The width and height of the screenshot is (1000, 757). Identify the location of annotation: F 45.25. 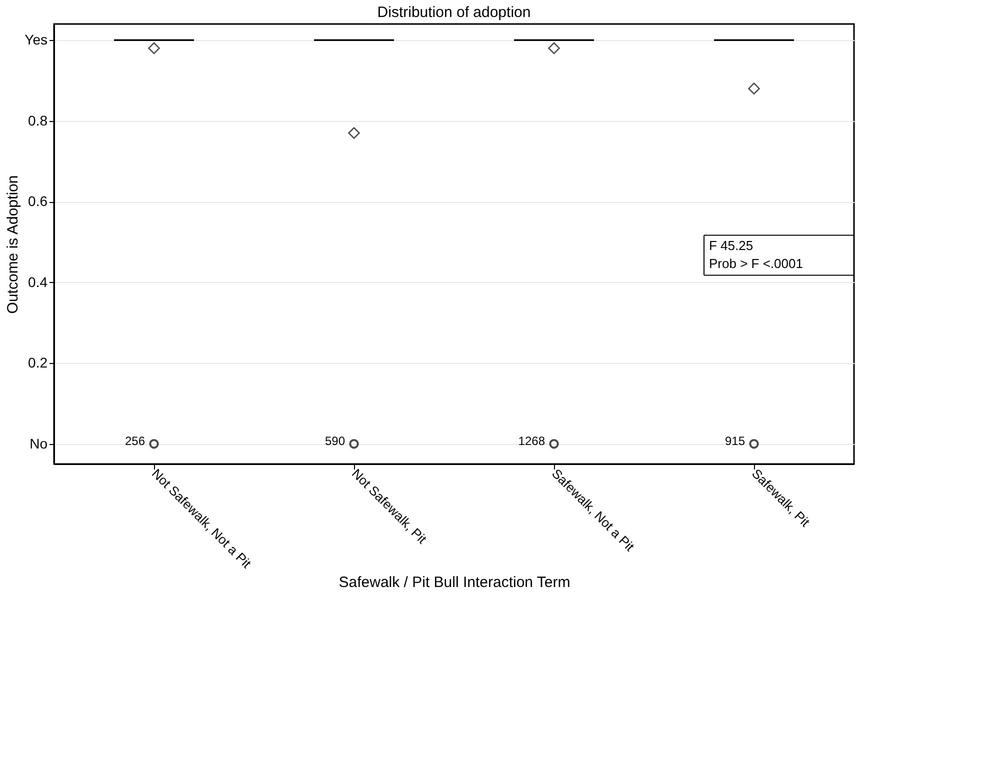
(731, 246).